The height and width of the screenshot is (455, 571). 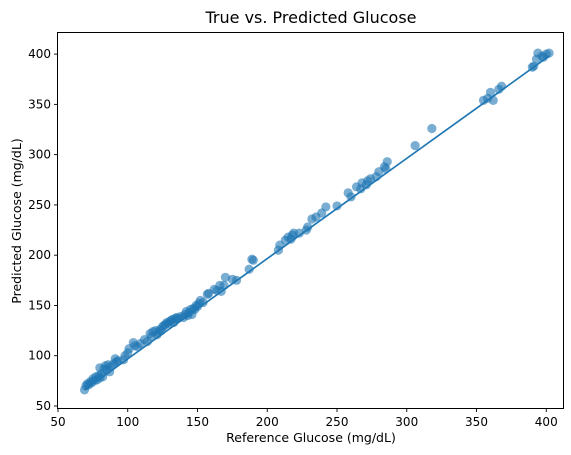 I want to click on x-tick-label: 50, so click(x=57, y=422).